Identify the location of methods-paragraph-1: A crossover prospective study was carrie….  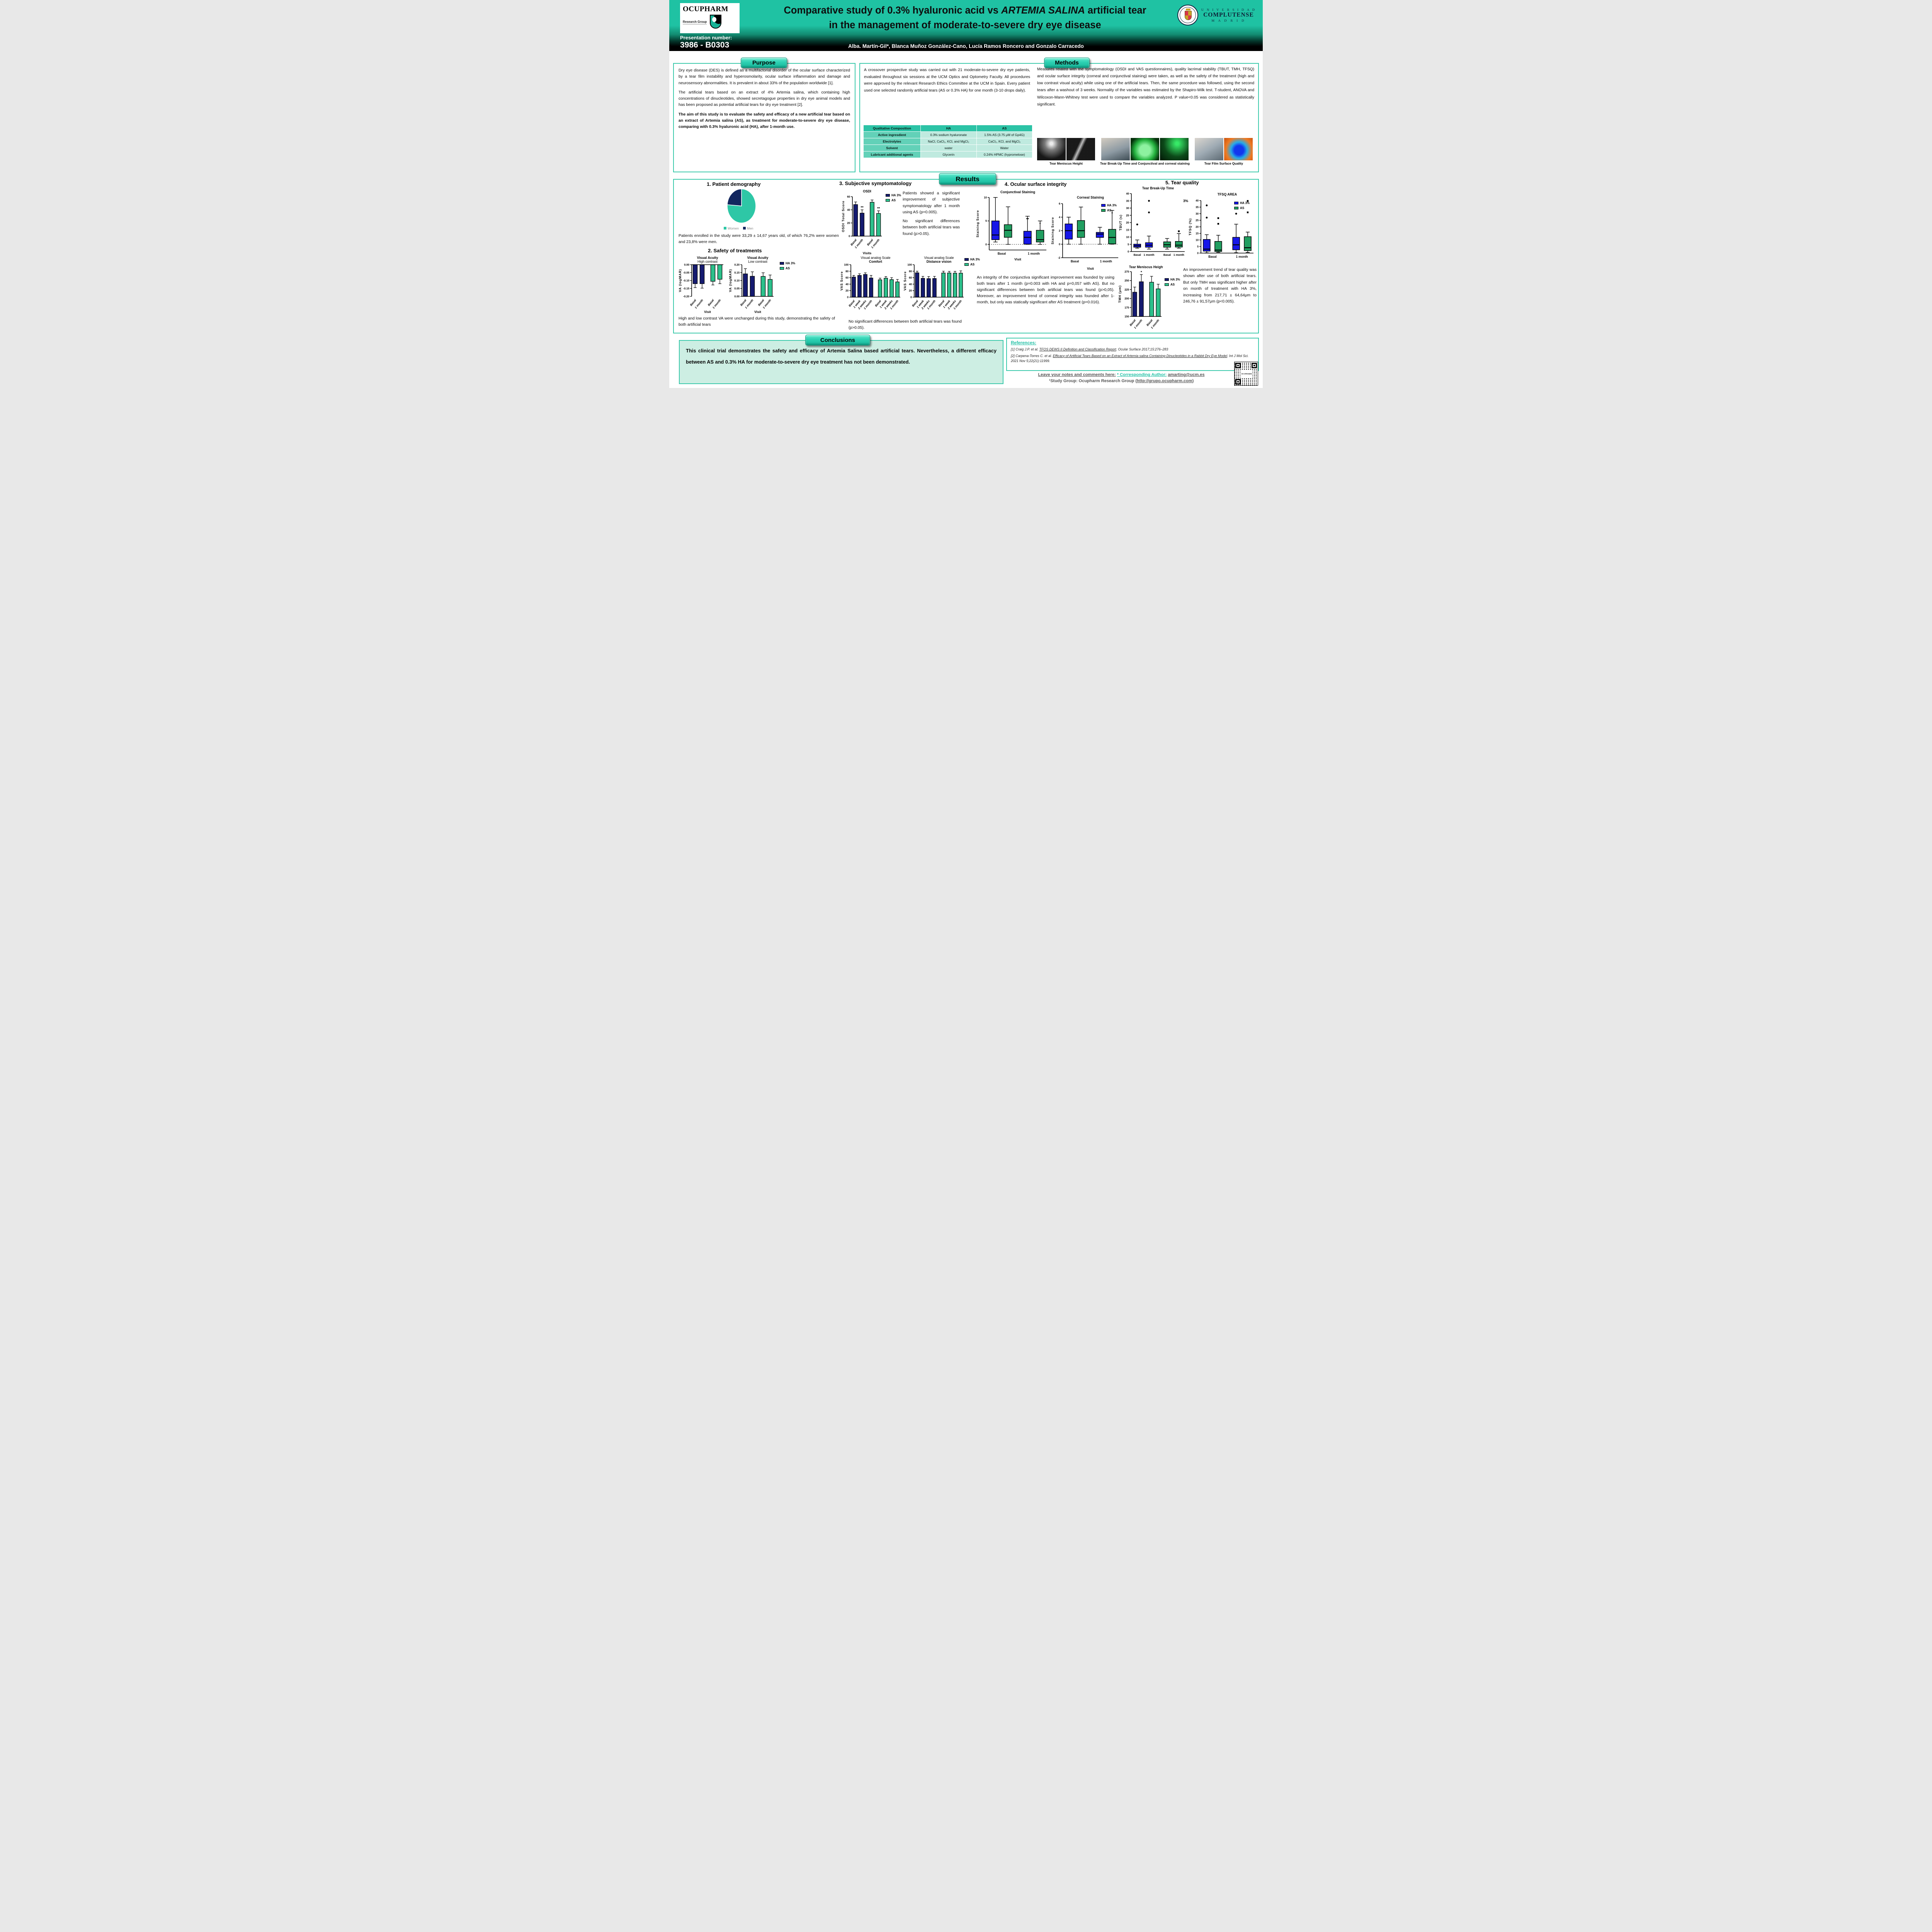
(947, 81).